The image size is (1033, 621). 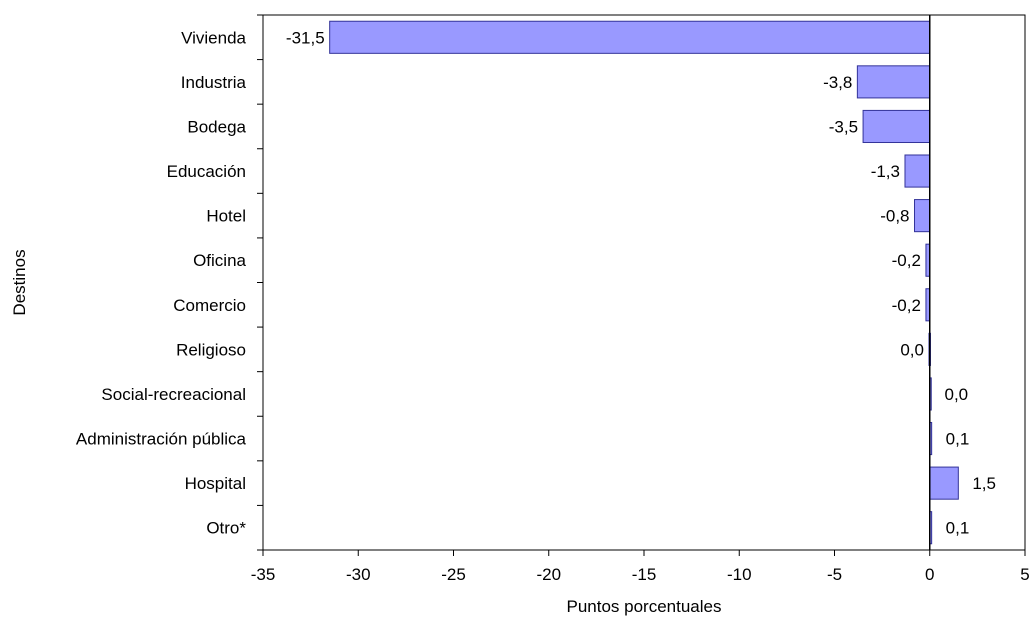 What do you see at coordinates (213, 37) in the screenshot?
I see `category-label: Vivienda` at bounding box center [213, 37].